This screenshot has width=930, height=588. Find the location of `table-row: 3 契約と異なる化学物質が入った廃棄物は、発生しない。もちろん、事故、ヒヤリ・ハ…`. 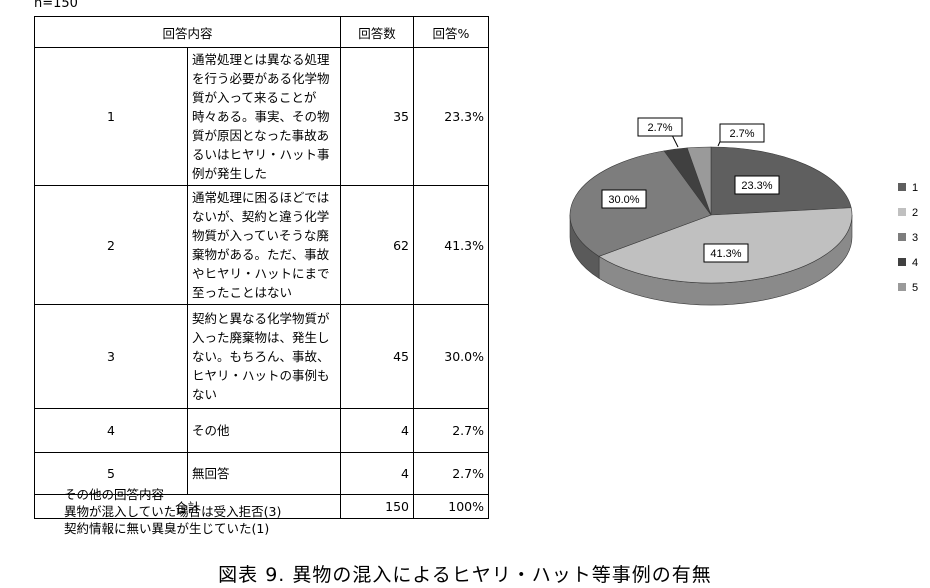

table-row: 3 契約と異なる化学物質が入った廃棄物は、発生しない。もちろん、事故、ヒヤリ・ハ… is located at coordinates (261, 356).